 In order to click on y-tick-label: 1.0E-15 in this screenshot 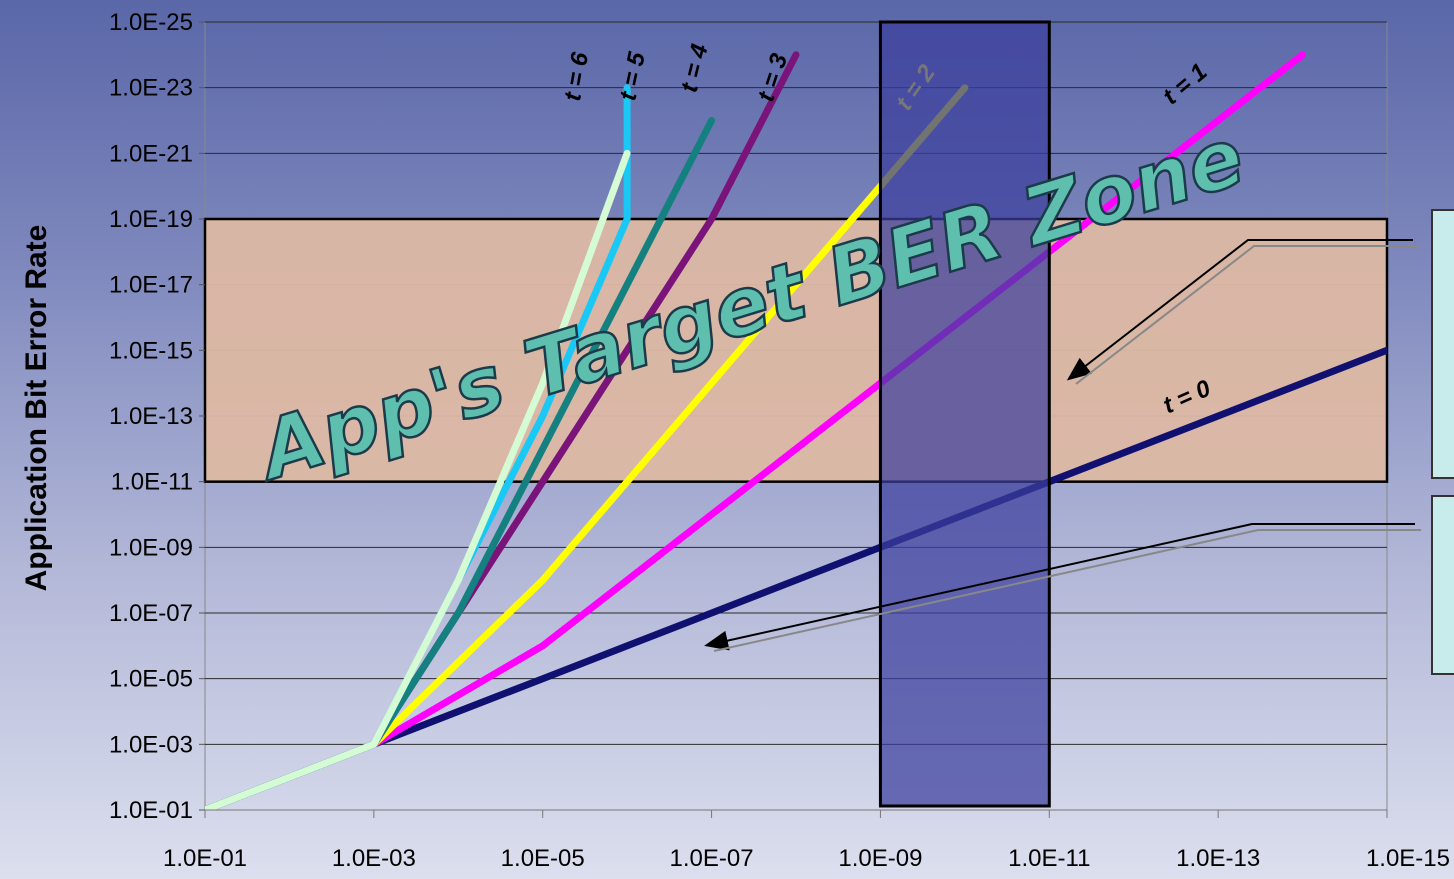, I will do `click(151, 350)`.